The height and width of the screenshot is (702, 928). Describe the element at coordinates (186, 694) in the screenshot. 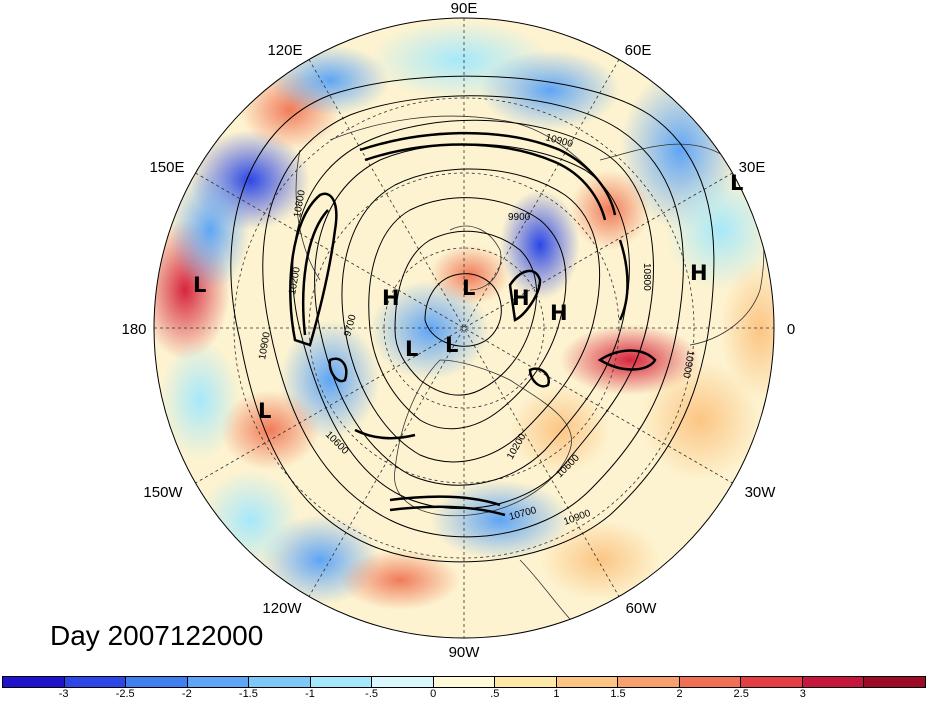

I see `colorbar-tick-label: -2` at that location.